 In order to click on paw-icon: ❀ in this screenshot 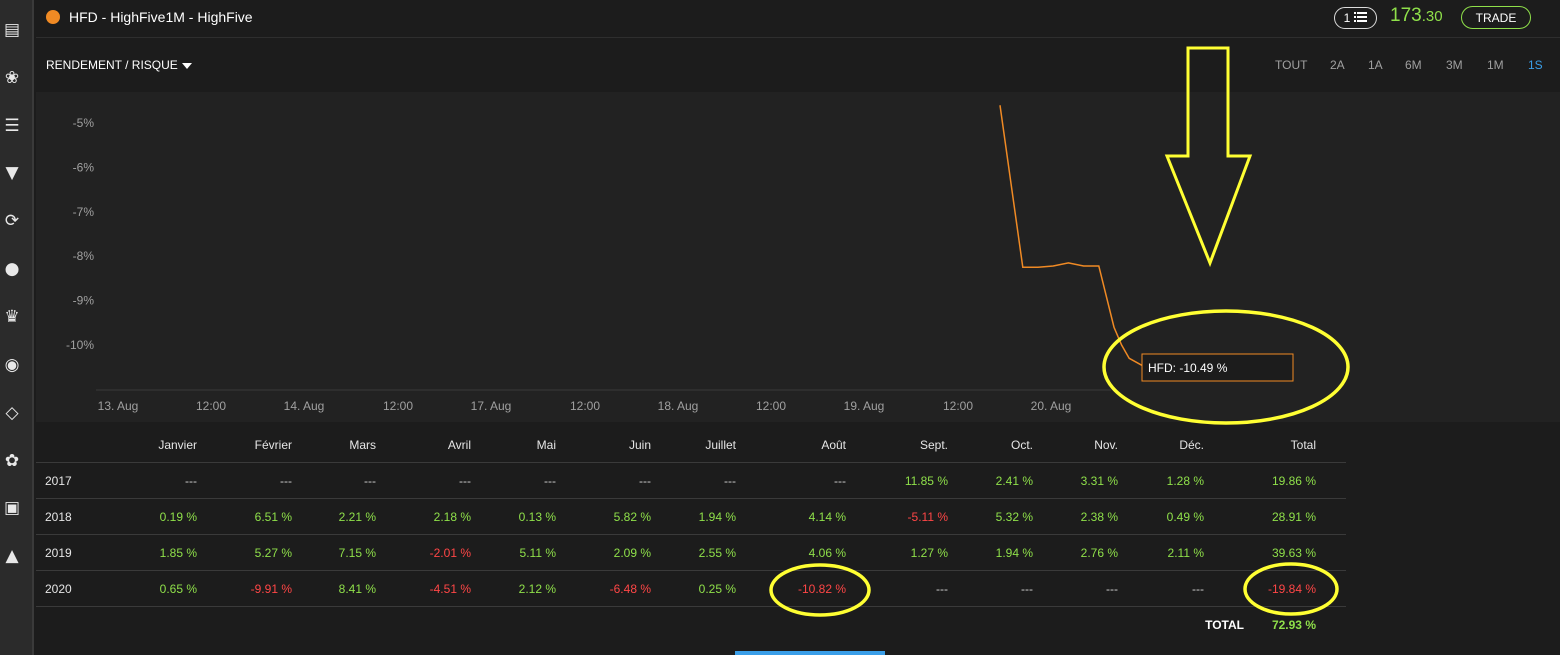, I will do `click(12, 78)`.